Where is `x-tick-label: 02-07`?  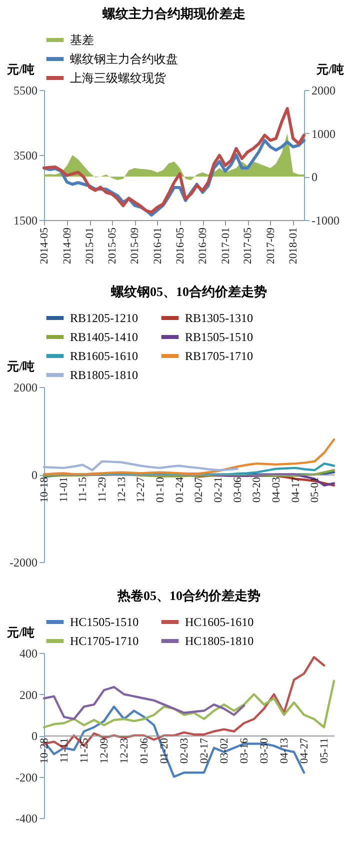 x-tick-label: 02-07 is located at coordinates (199, 489).